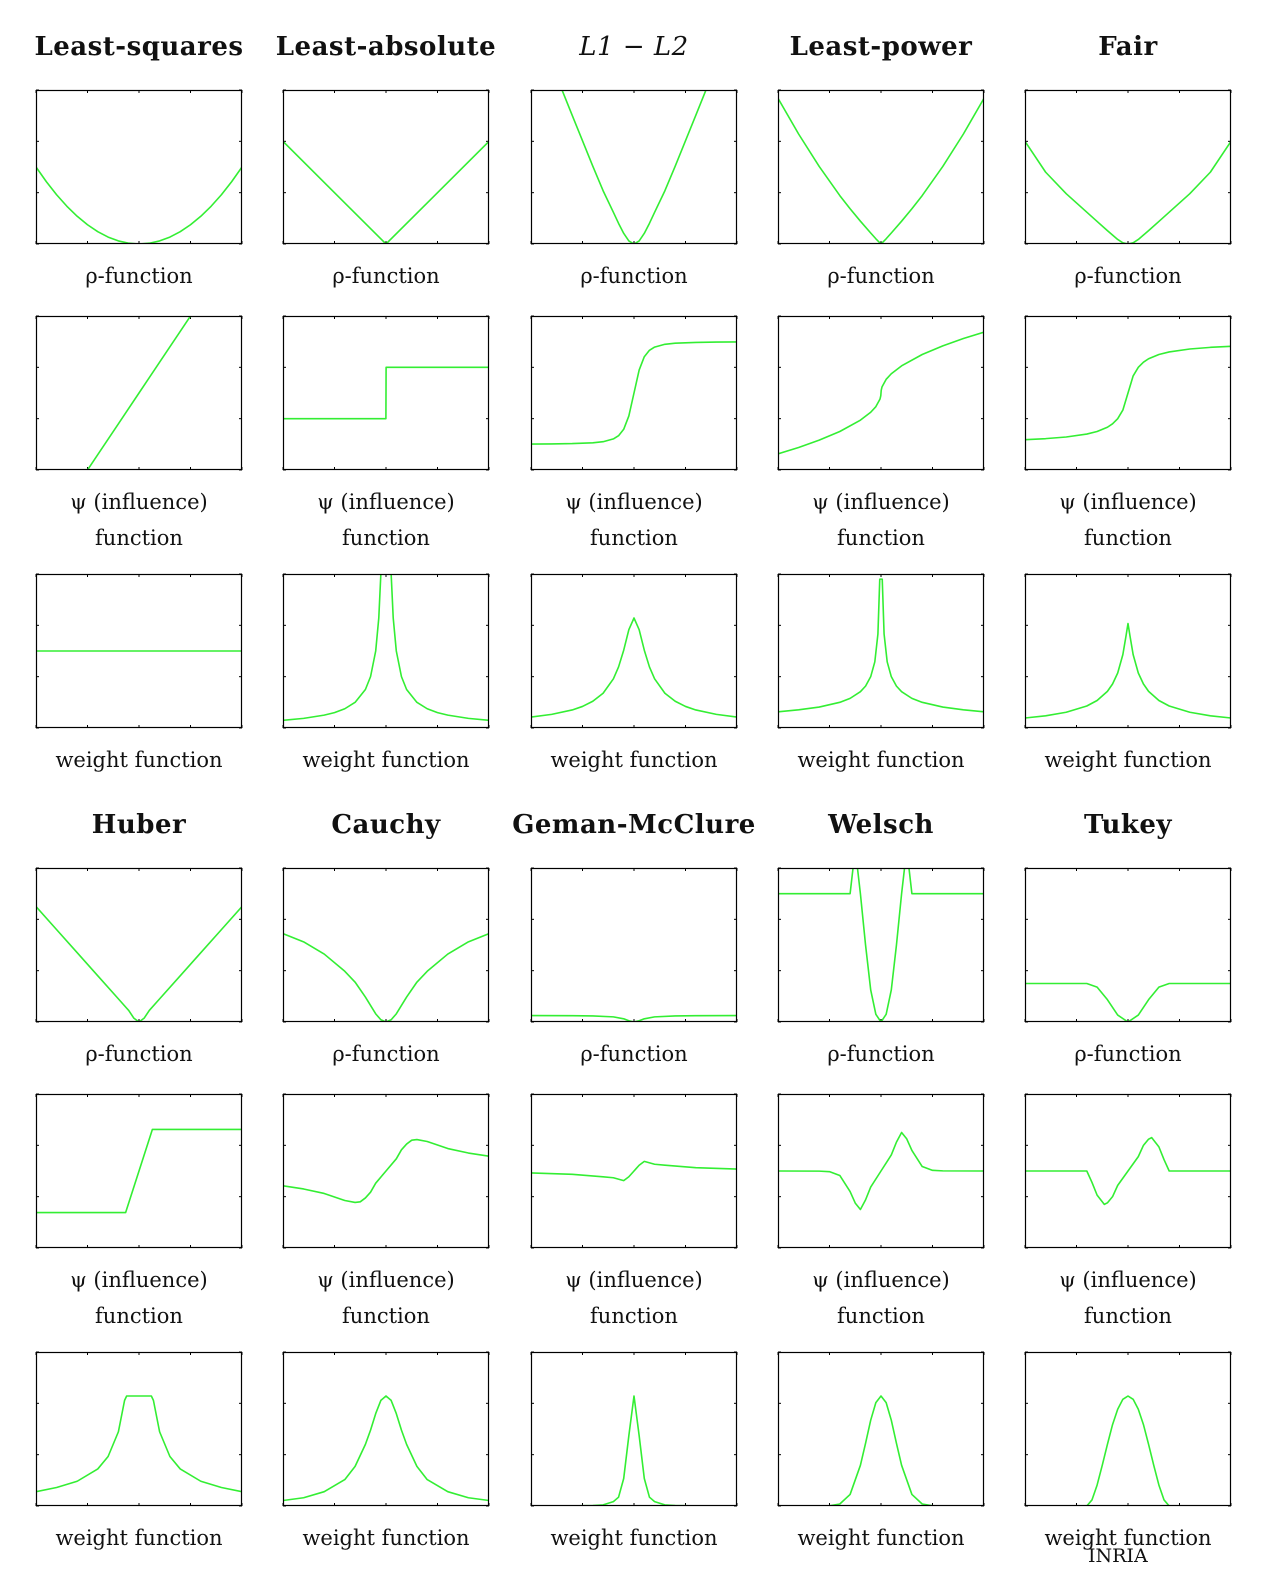  I want to click on estimator-title: Fair, so click(1128, 47).